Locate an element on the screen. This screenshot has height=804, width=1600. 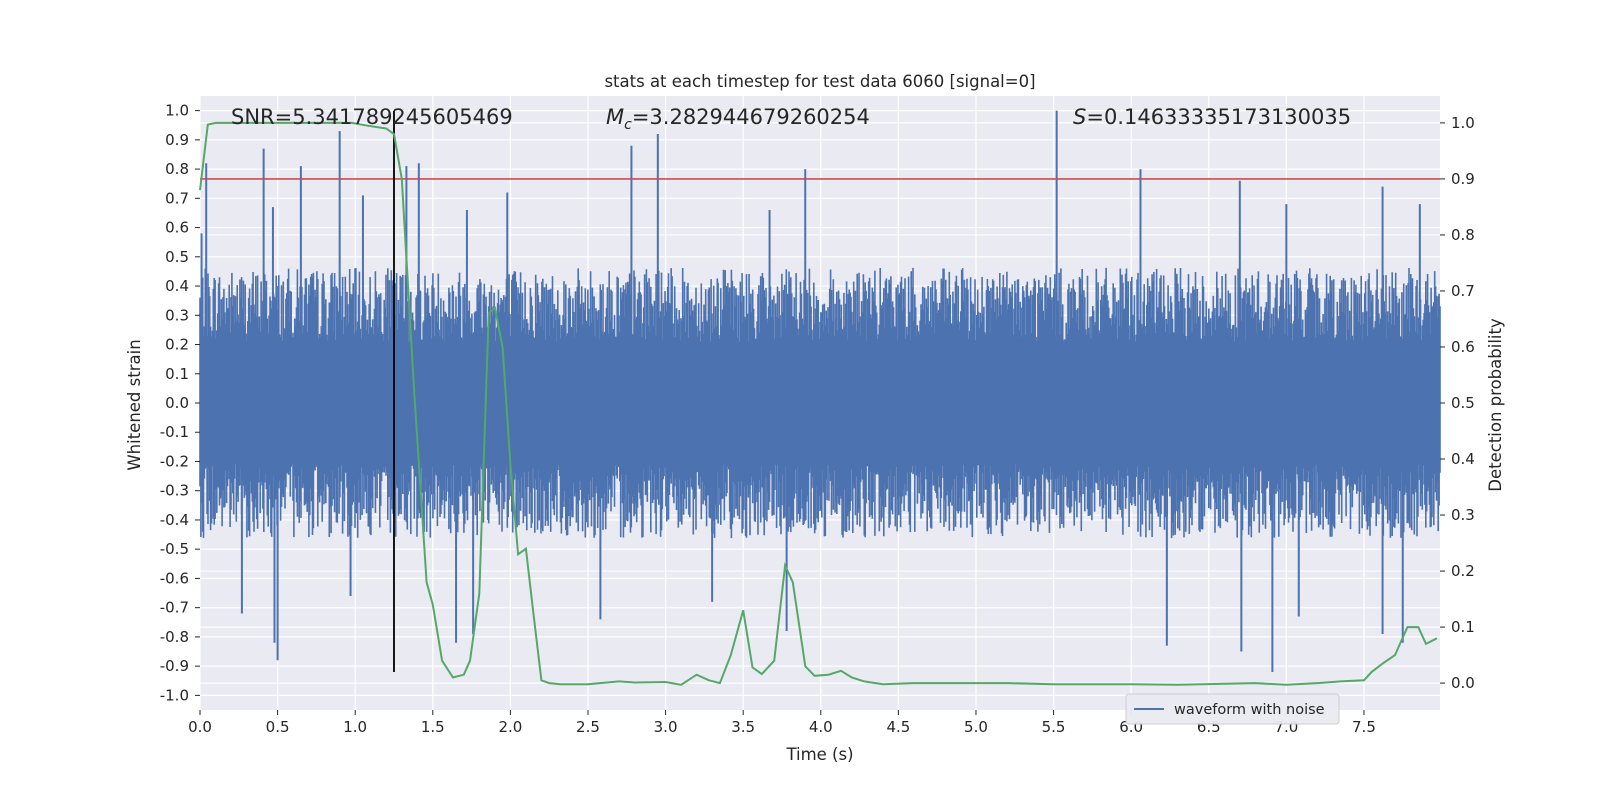
x-tick-label: 4.0 is located at coordinates (821, 727).